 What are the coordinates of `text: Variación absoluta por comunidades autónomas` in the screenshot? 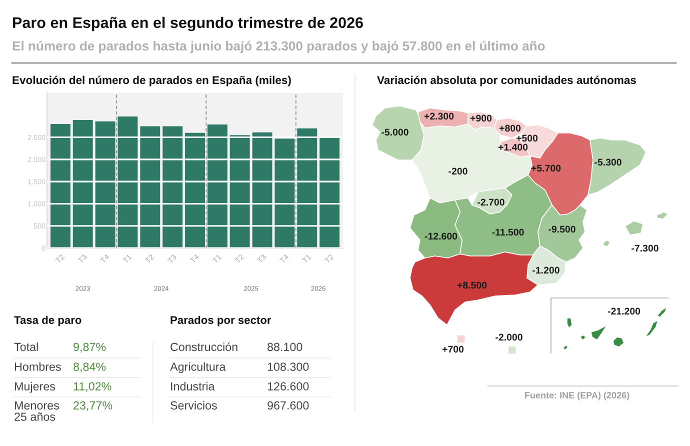 It's located at (506, 81).